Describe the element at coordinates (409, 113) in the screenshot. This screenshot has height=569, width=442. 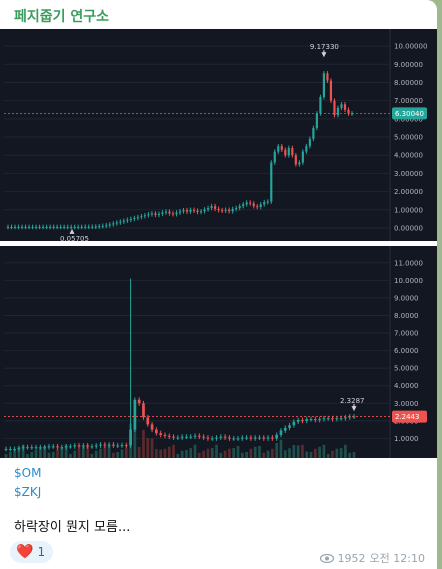
I see `current-price-tag: 6.30040` at that location.